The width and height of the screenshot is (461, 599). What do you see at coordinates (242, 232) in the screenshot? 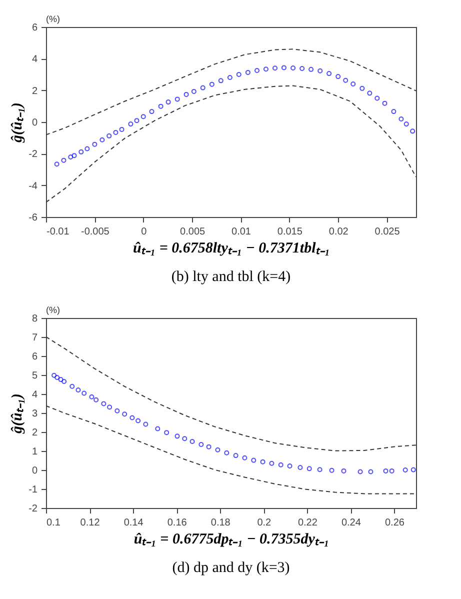
I see `x-tick-label: 0.01` at bounding box center [242, 232].